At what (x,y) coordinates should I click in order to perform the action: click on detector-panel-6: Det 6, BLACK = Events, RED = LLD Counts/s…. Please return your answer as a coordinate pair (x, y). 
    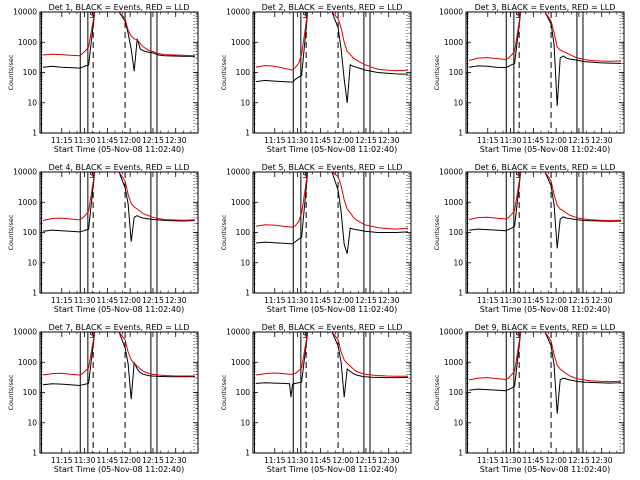
    Looking at the image, I should click on (529, 238).